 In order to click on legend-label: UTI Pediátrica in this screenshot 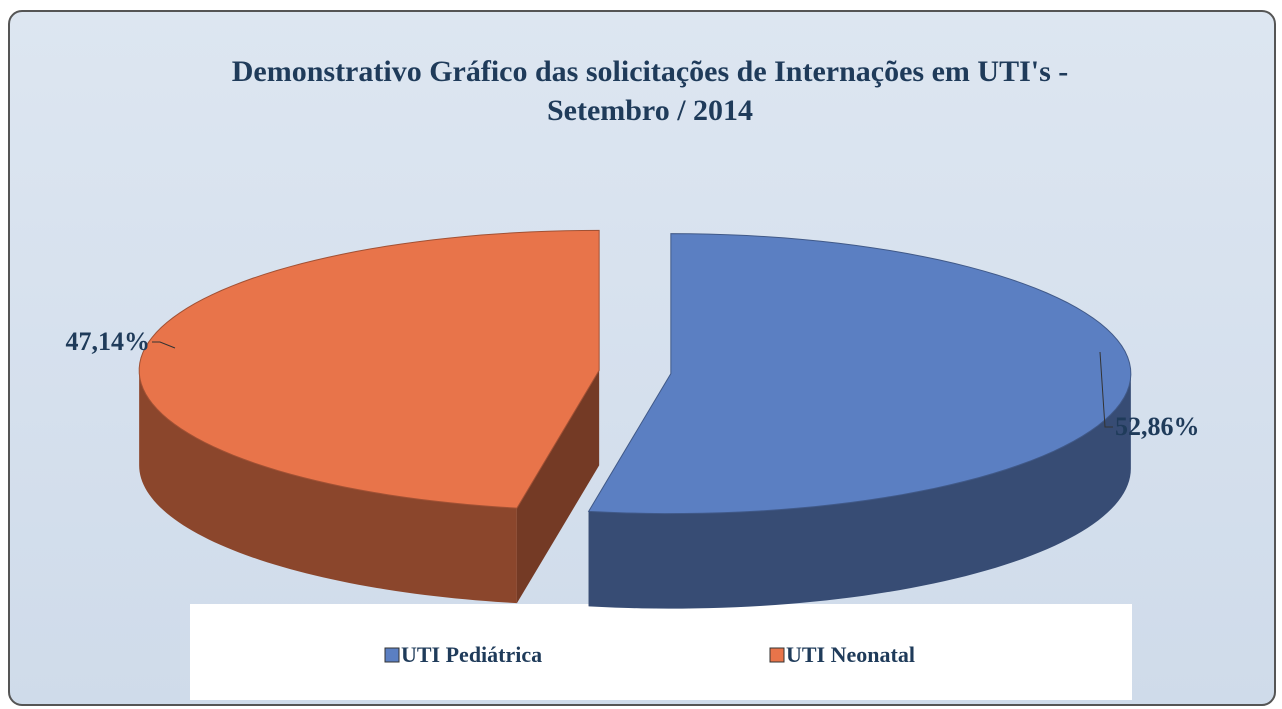, I will do `click(471, 654)`.